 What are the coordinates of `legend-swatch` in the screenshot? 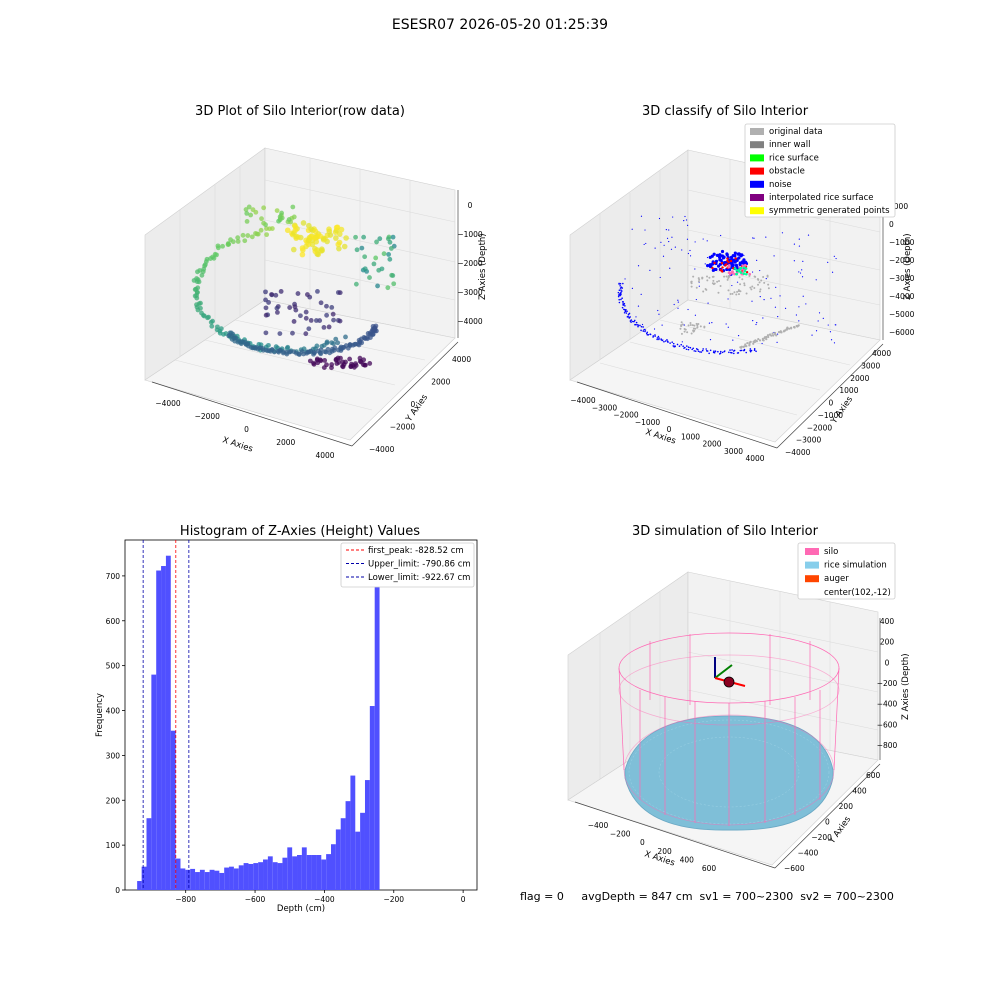 It's located at (812, 551).